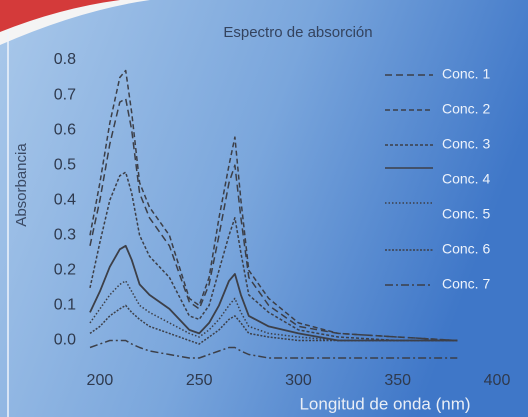  Describe the element at coordinates (65, 59) in the screenshot. I see `y-tick-label: 0.8` at that location.